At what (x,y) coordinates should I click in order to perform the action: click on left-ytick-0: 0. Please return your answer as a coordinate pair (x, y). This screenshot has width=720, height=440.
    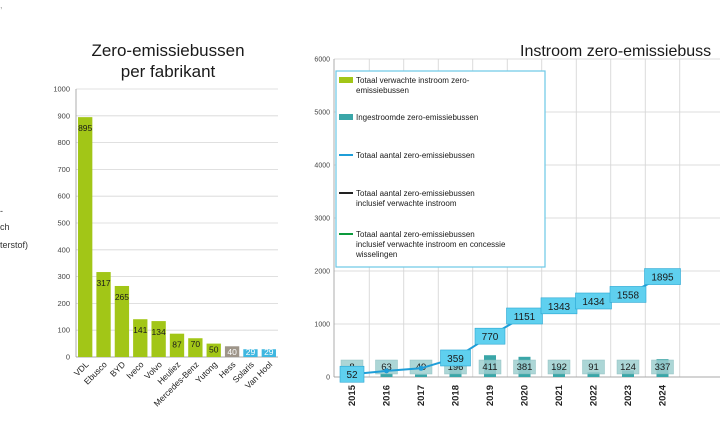
    Looking at the image, I should click on (68, 357).